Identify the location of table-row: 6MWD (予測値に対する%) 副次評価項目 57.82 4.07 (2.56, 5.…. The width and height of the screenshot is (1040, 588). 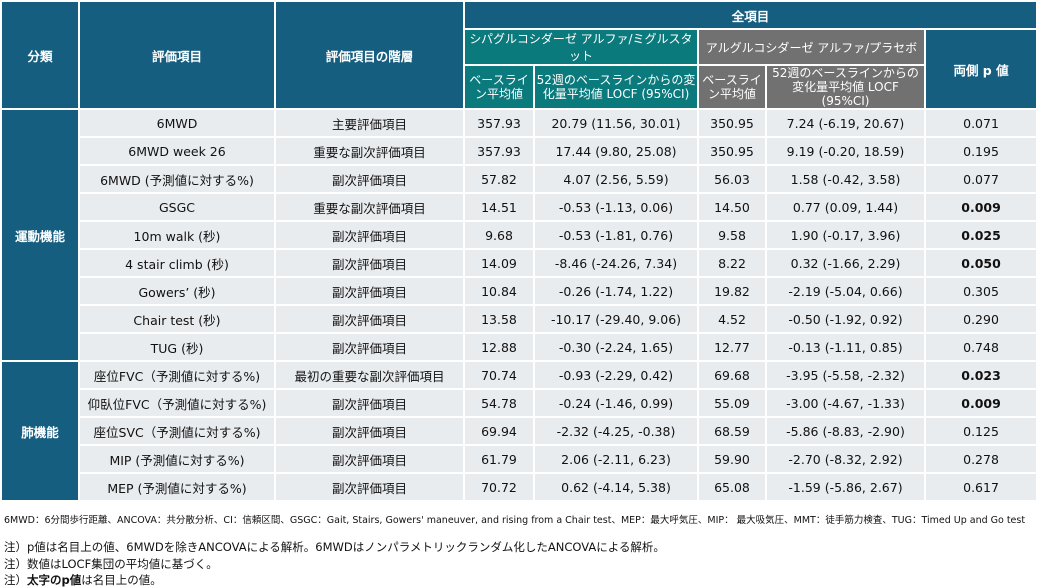
(520, 179).